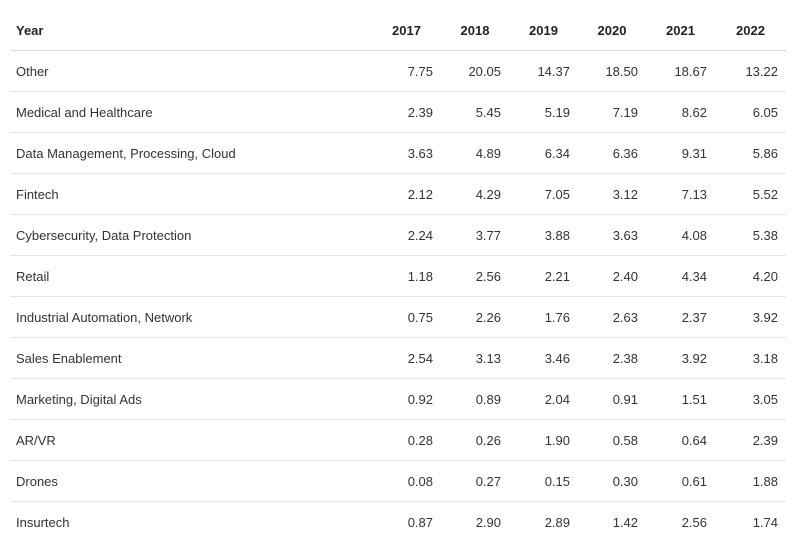 This screenshot has width=796, height=550. Describe the element at coordinates (406, 481) in the screenshot. I see `cell-value-2017: 0.08` at that location.